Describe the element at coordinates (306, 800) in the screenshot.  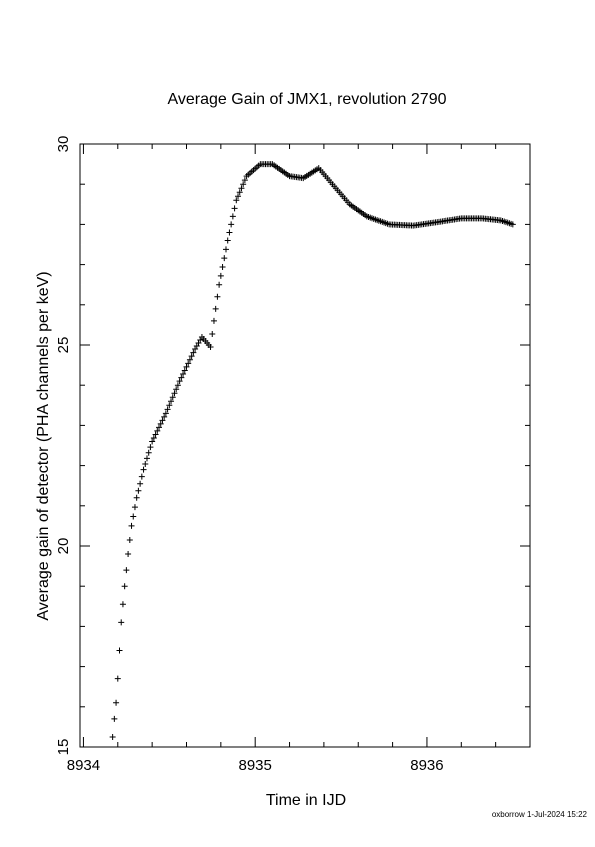
I see `x-axis-title: Time in IJD` at that location.